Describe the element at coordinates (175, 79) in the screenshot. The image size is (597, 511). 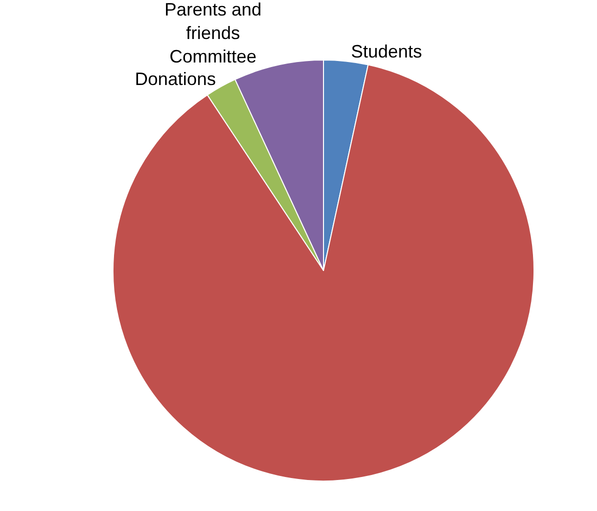
I see `slice-label: Donations` at that location.